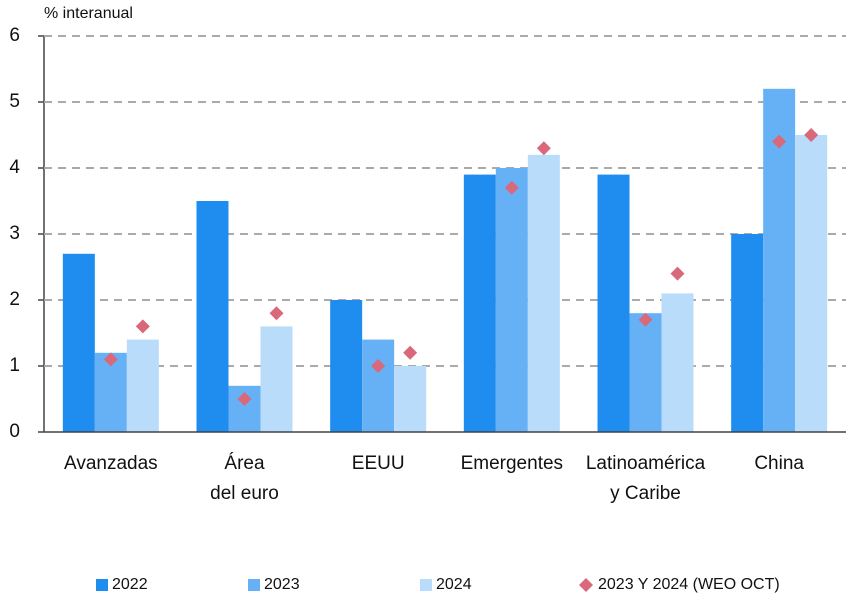 This screenshot has width=868, height=597. I want to click on legend-label: 2022, so click(130, 584).